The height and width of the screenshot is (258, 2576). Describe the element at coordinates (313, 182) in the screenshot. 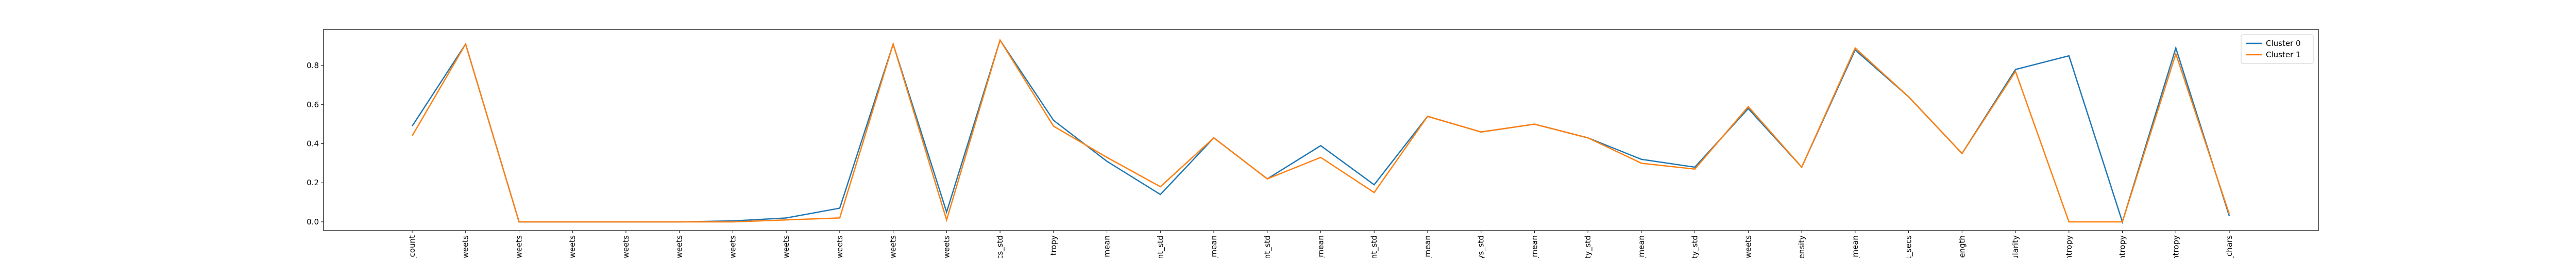

I see `y-tick-label: 0.2` at that location.